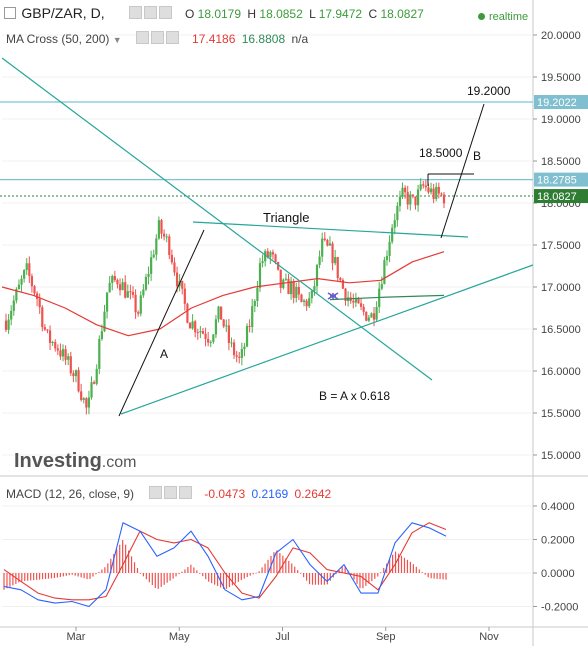 Image resolution: width=588 pixels, height=646 pixels. What do you see at coordinates (557, 103) in the screenshot?
I see `price-label-19-2022: 19.2022` at bounding box center [557, 103].